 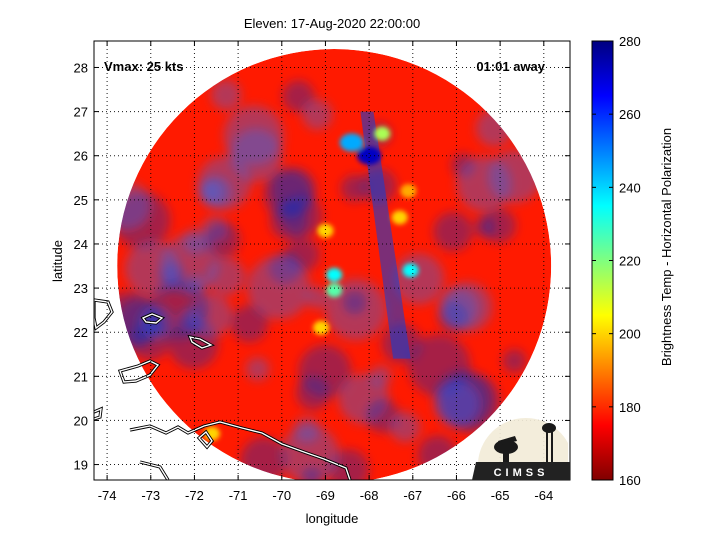 What do you see at coordinates (630, 261) in the screenshot?
I see `colorbar-tick-label-3: 220` at bounding box center [630, 261].